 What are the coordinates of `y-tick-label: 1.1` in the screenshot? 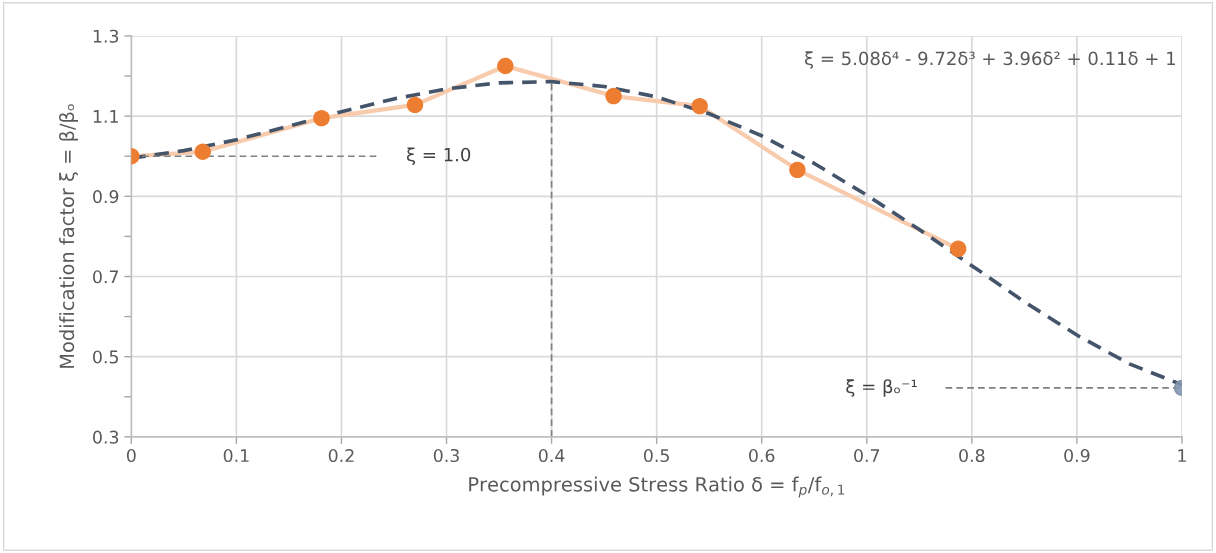 It's located at (105, 116).